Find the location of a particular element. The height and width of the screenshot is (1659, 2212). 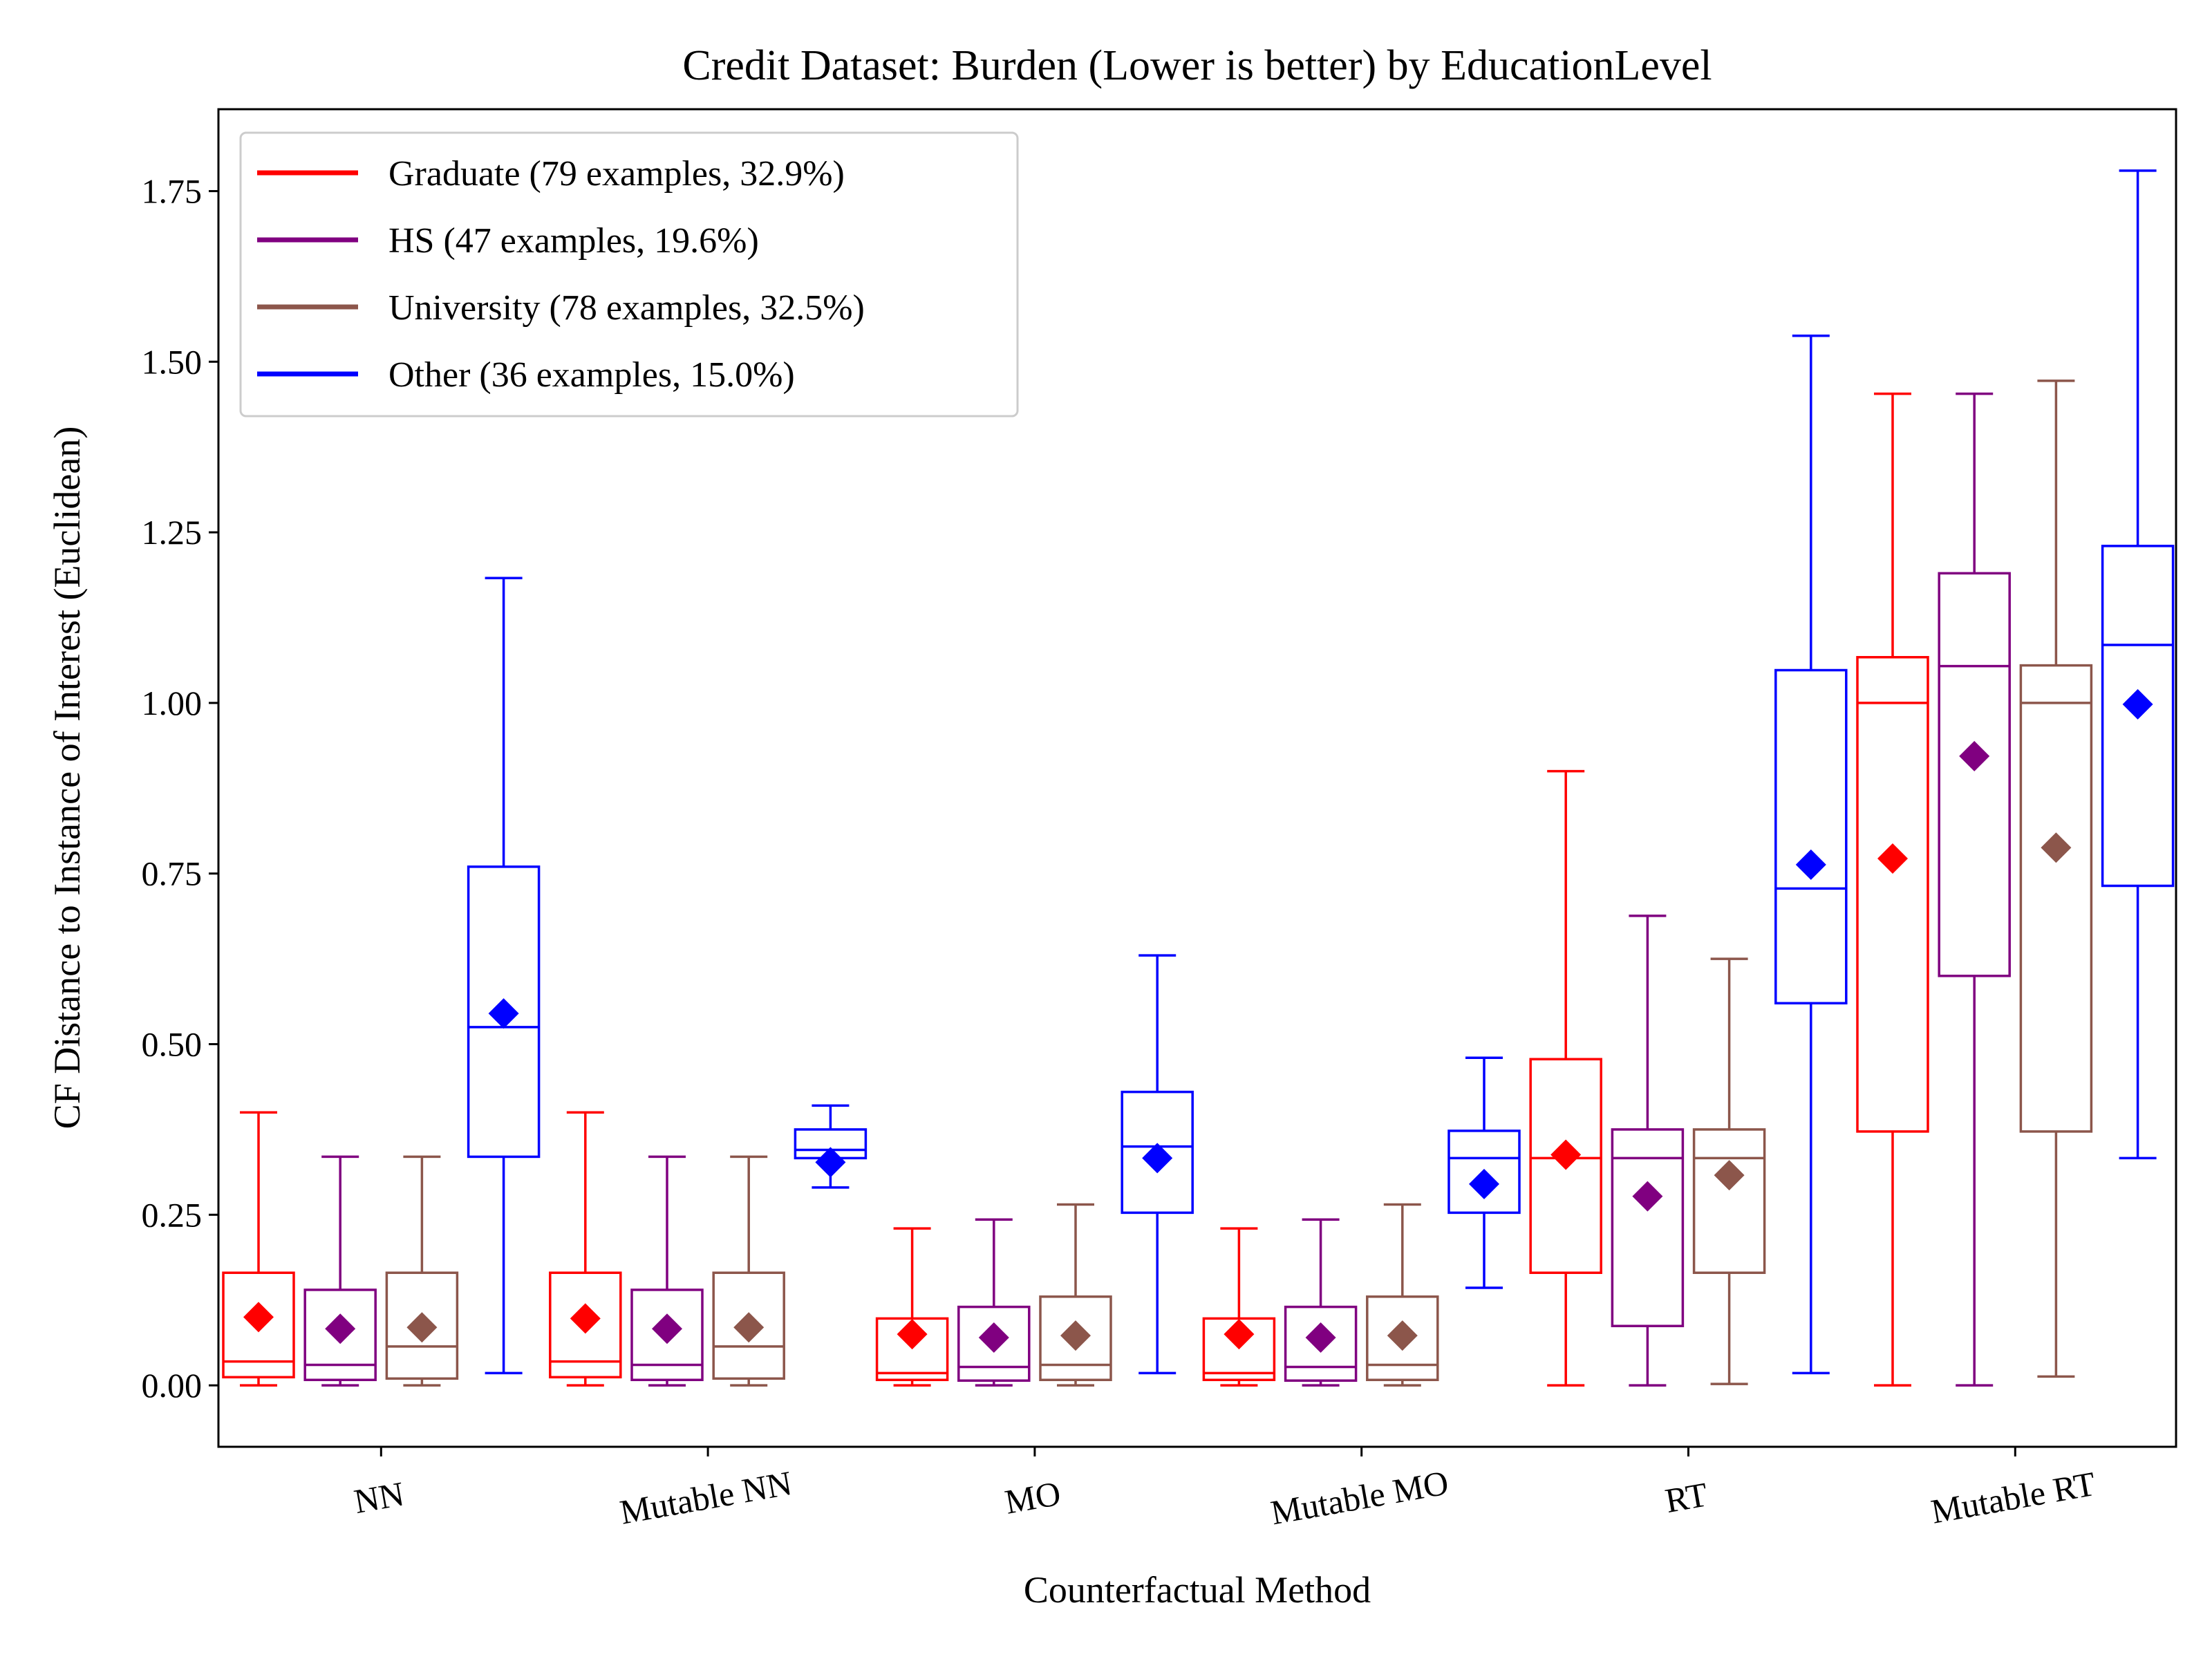

y-tick-label: 1.00 is located at coordinates (172, 703).